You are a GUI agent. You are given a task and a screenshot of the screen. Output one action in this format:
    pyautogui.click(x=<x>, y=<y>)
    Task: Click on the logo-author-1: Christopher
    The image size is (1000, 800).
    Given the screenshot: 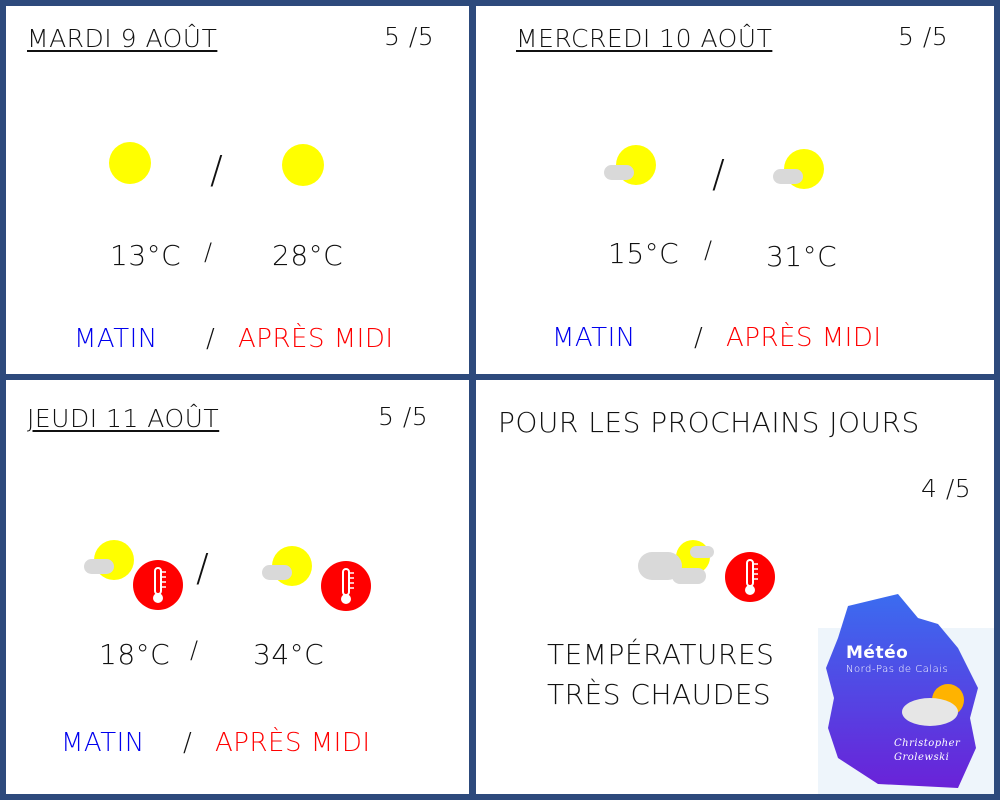 What is the action you would take?
    pyautogui.click(x=927, y=743)
    